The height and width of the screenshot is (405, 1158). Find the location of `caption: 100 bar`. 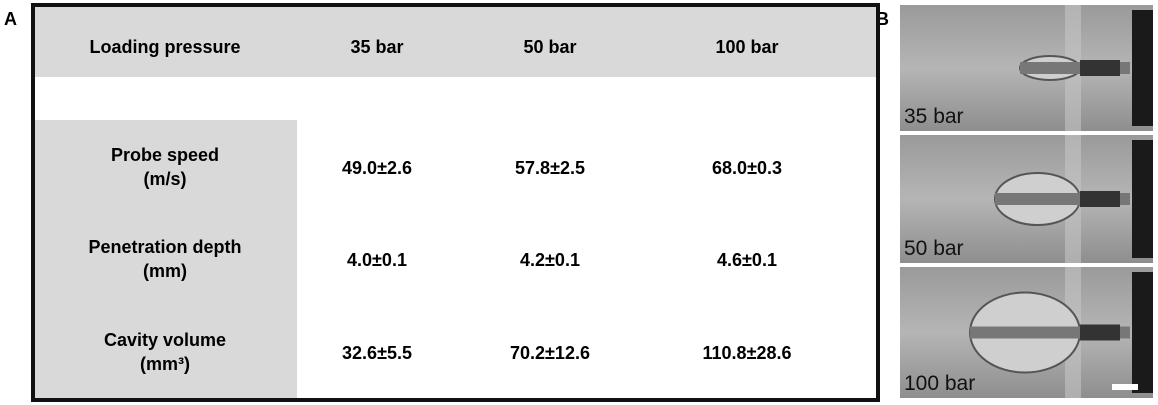

caption: 100 bar is located at coordinates (940, 383).